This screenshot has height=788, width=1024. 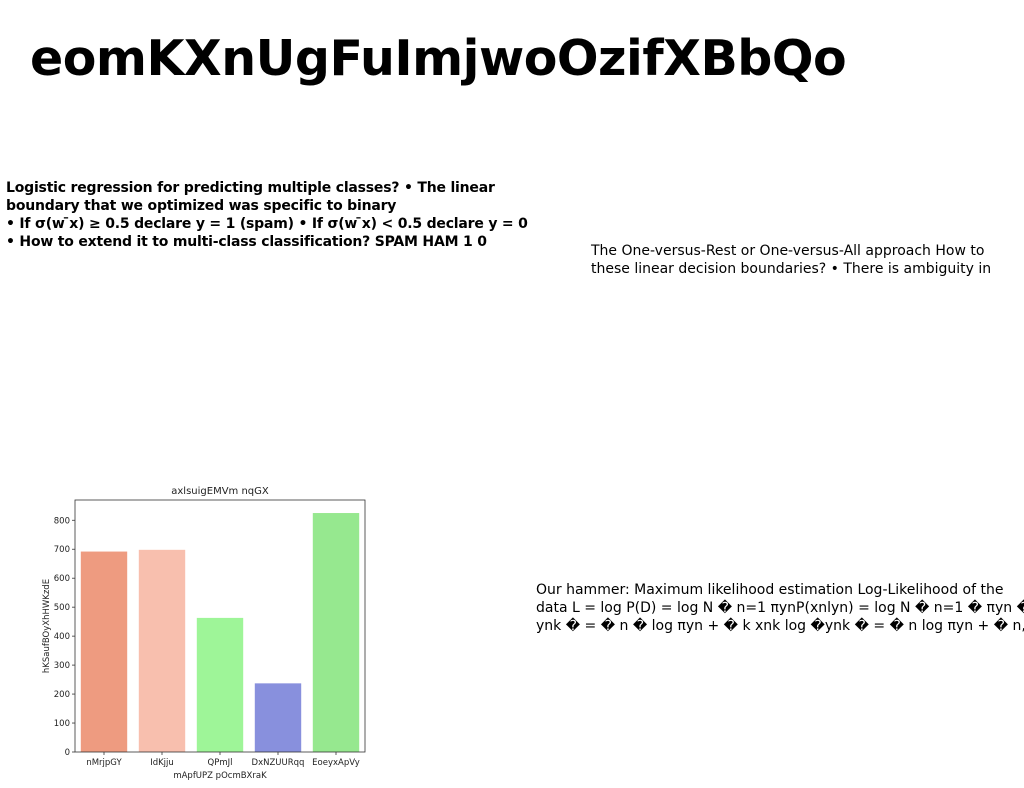 I want to click on y-tick-label: 600, so click(x=62, y=579).